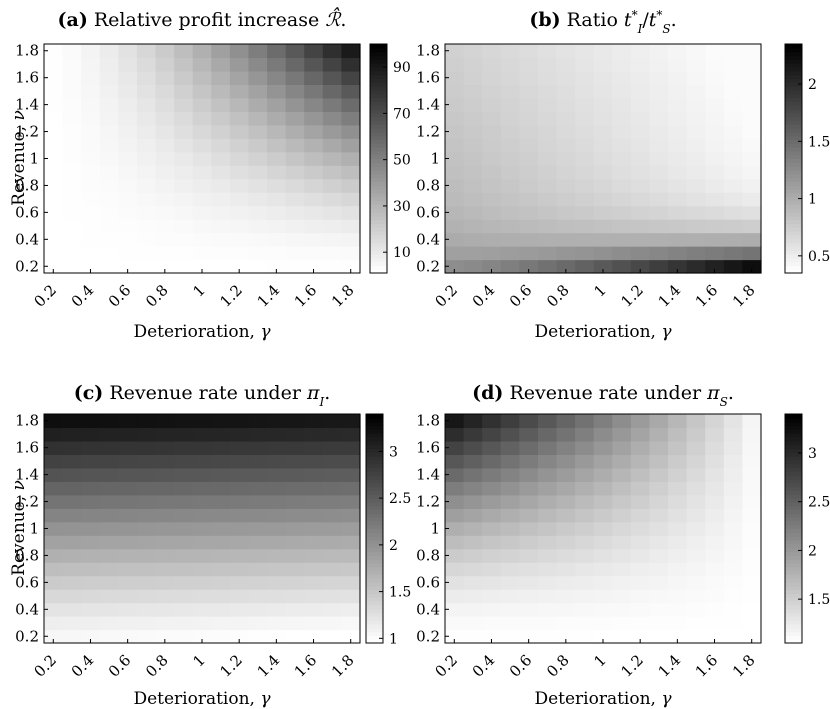 The image size is (830, 709). I want to click on colorbar-tick-label: 30, so click(402, 207).